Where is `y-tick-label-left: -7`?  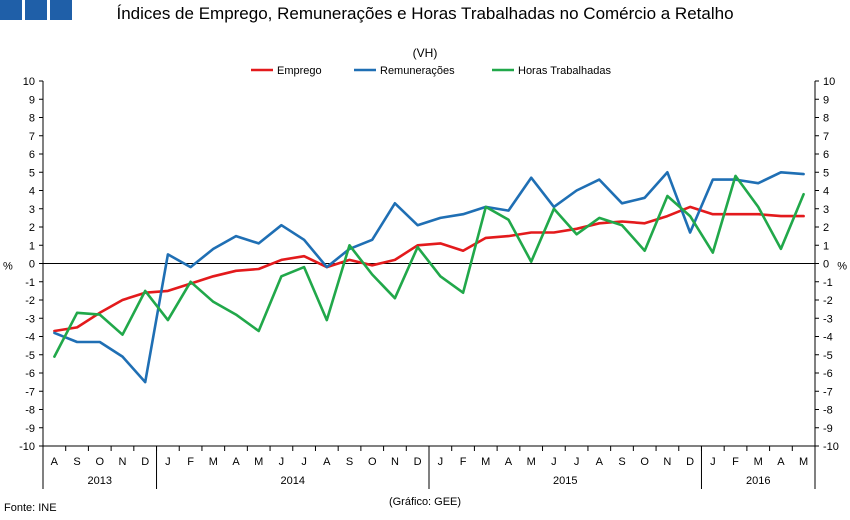 y-tick-label-left: -7 is located at coordinates (30, 392).